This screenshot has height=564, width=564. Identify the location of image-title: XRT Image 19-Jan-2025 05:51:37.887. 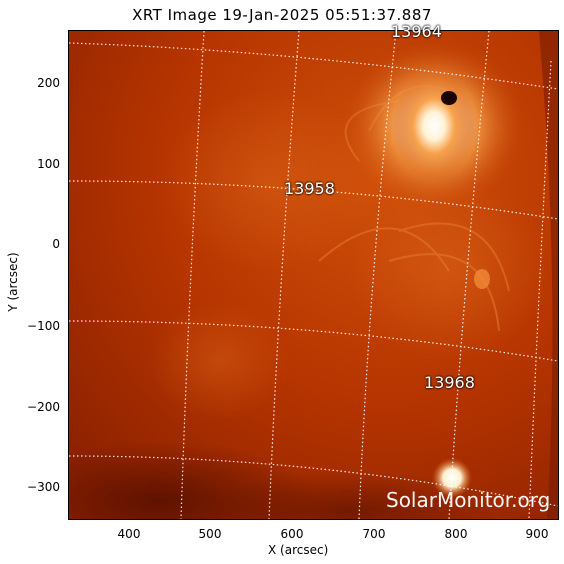
(282, 15).